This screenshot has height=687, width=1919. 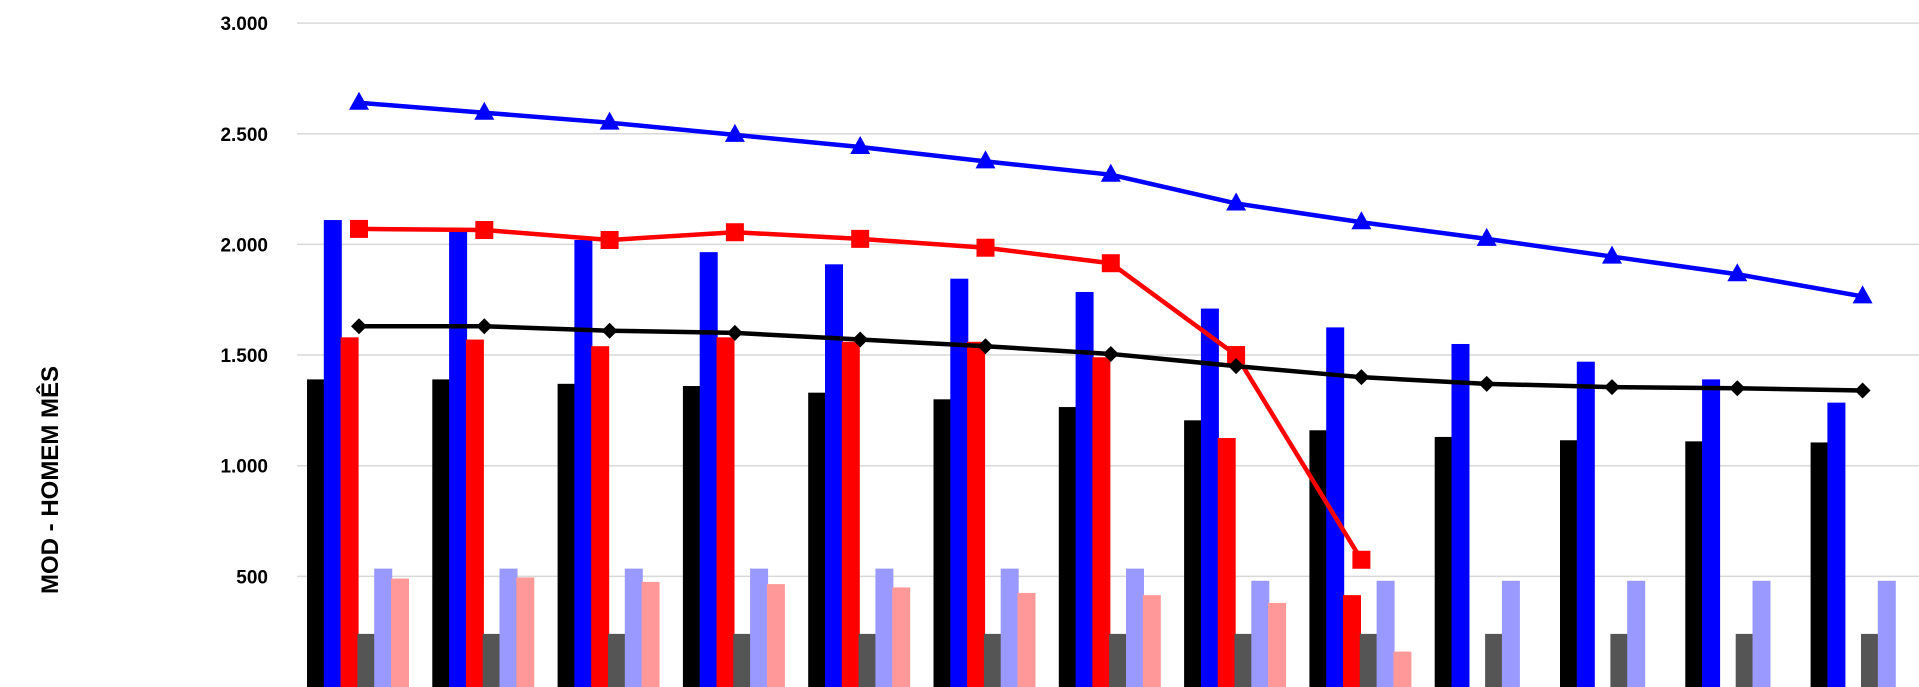 I want to click on bar-s5-g2, so click(x=508, y=627).